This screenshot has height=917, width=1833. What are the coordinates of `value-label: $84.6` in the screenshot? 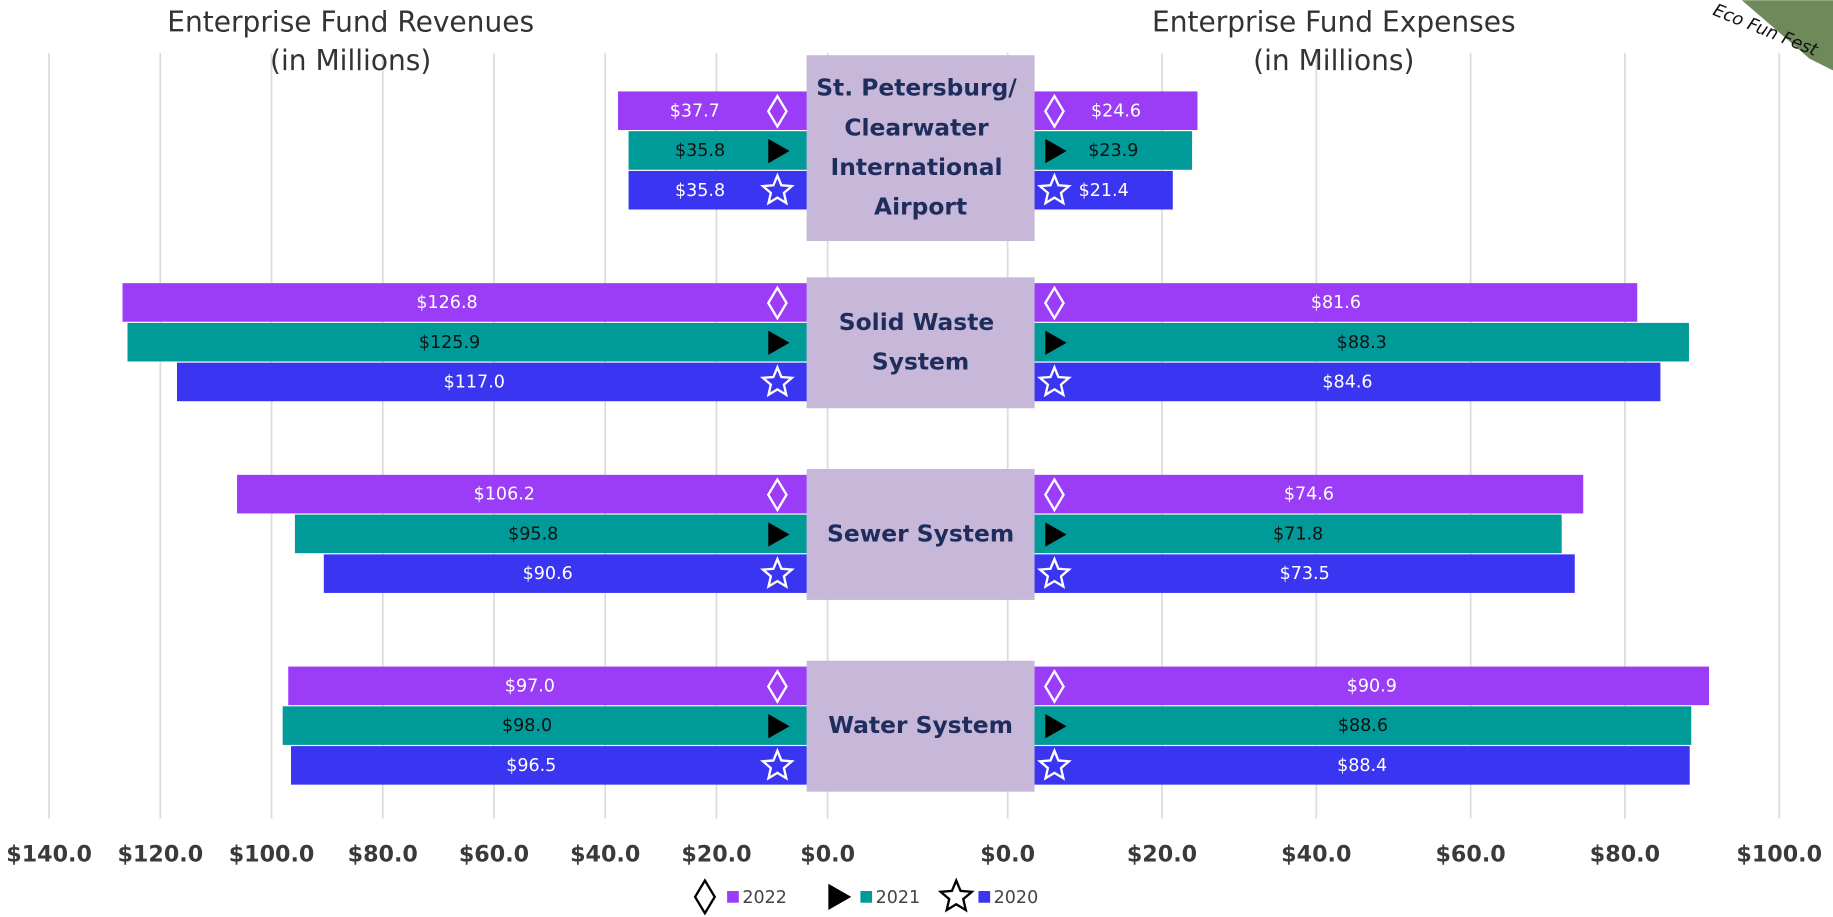 It's located at (1347, 383).